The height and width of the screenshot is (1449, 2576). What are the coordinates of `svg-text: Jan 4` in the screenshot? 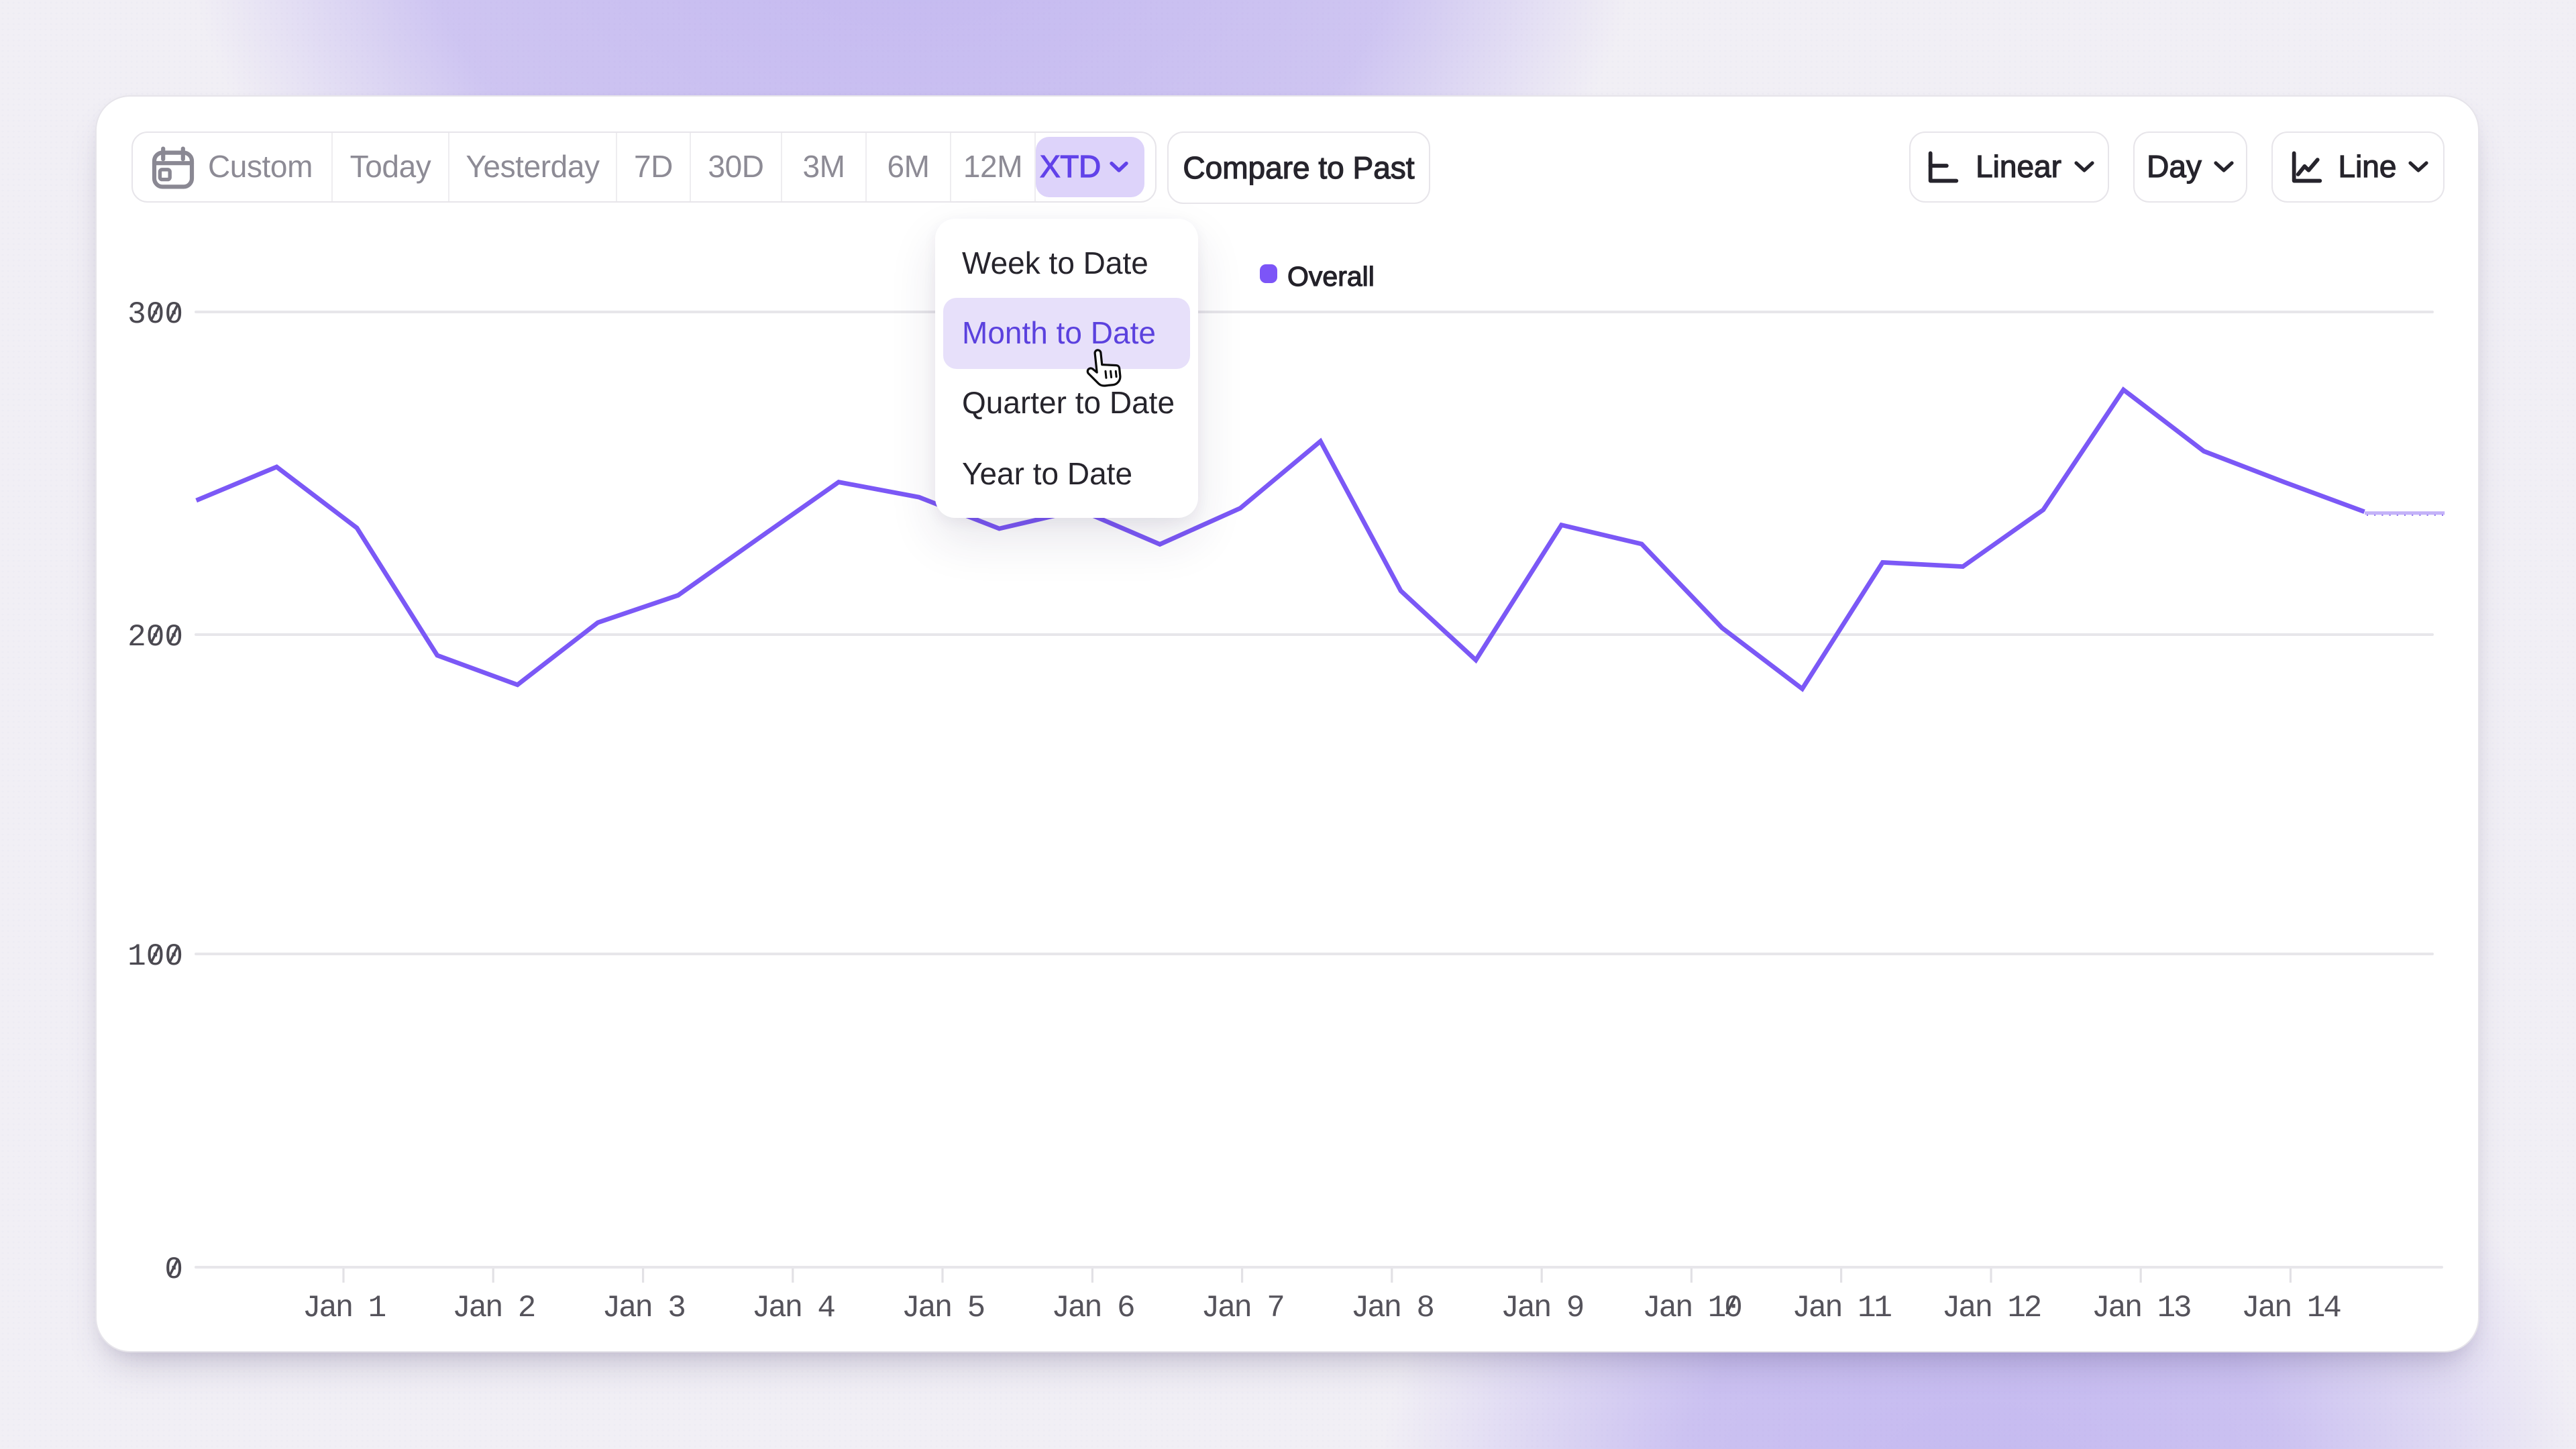 It's located at (793, 1308).